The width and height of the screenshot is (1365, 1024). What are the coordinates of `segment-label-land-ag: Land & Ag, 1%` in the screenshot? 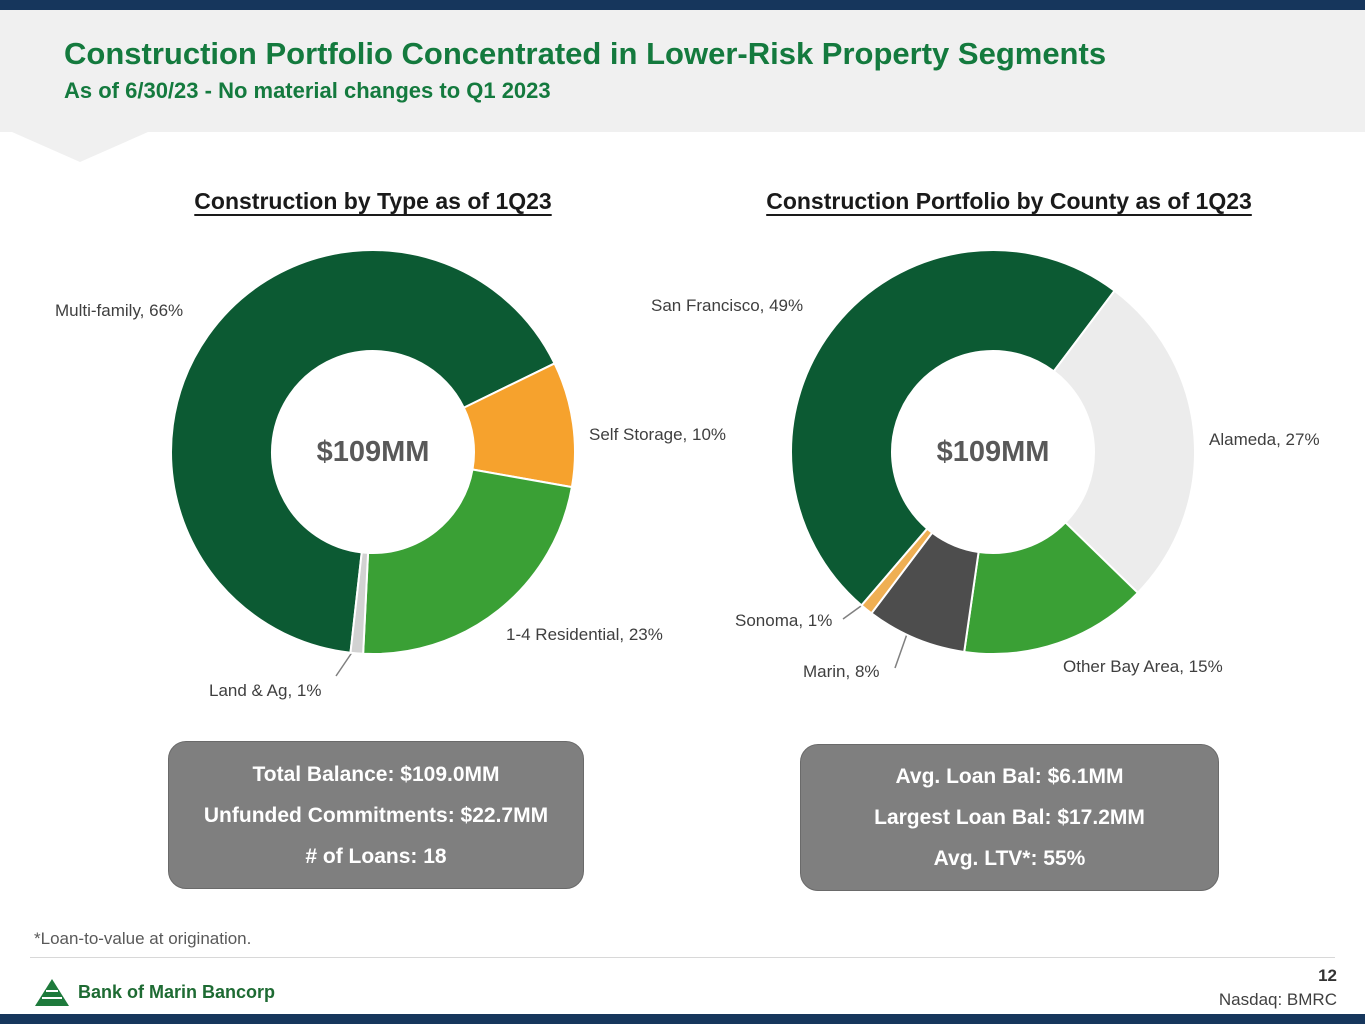 It's located at (265, 690).